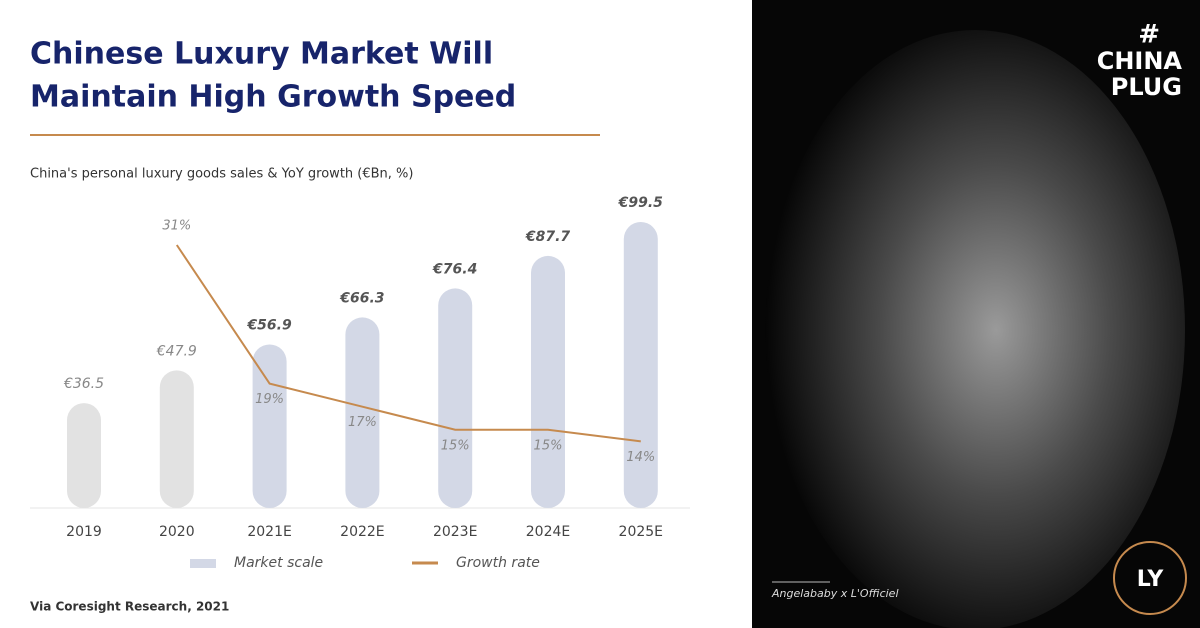  What do you see at coordinates (203, 563) in the screenshot?
I see `legend-swatch` at bounding box center [203, 563].